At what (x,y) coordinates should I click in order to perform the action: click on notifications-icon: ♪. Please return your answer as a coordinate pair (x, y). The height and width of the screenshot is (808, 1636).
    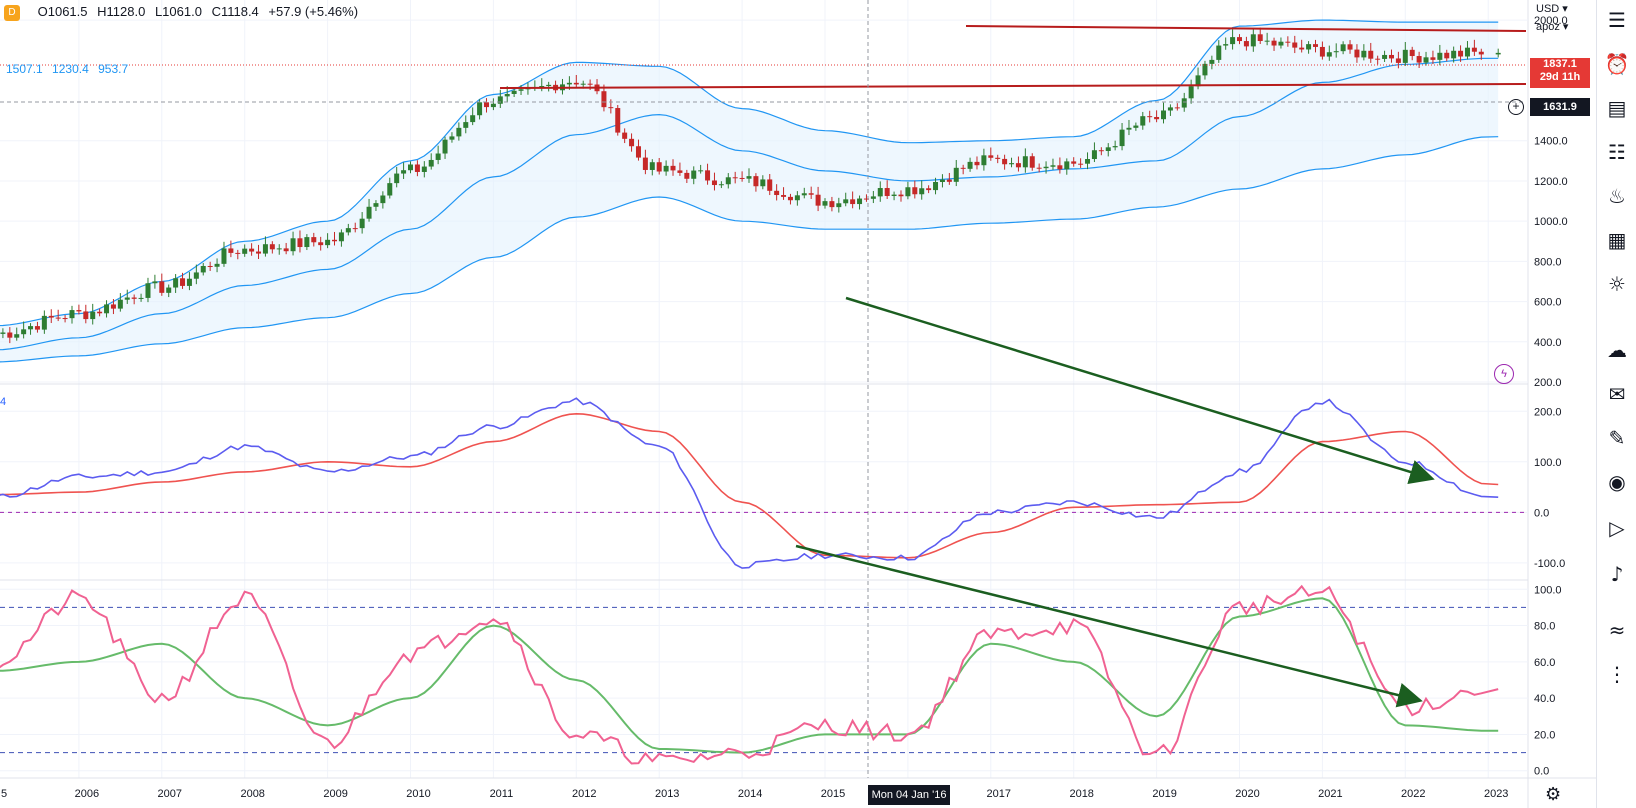
    Looking at the image, I should click on (1617, 574).